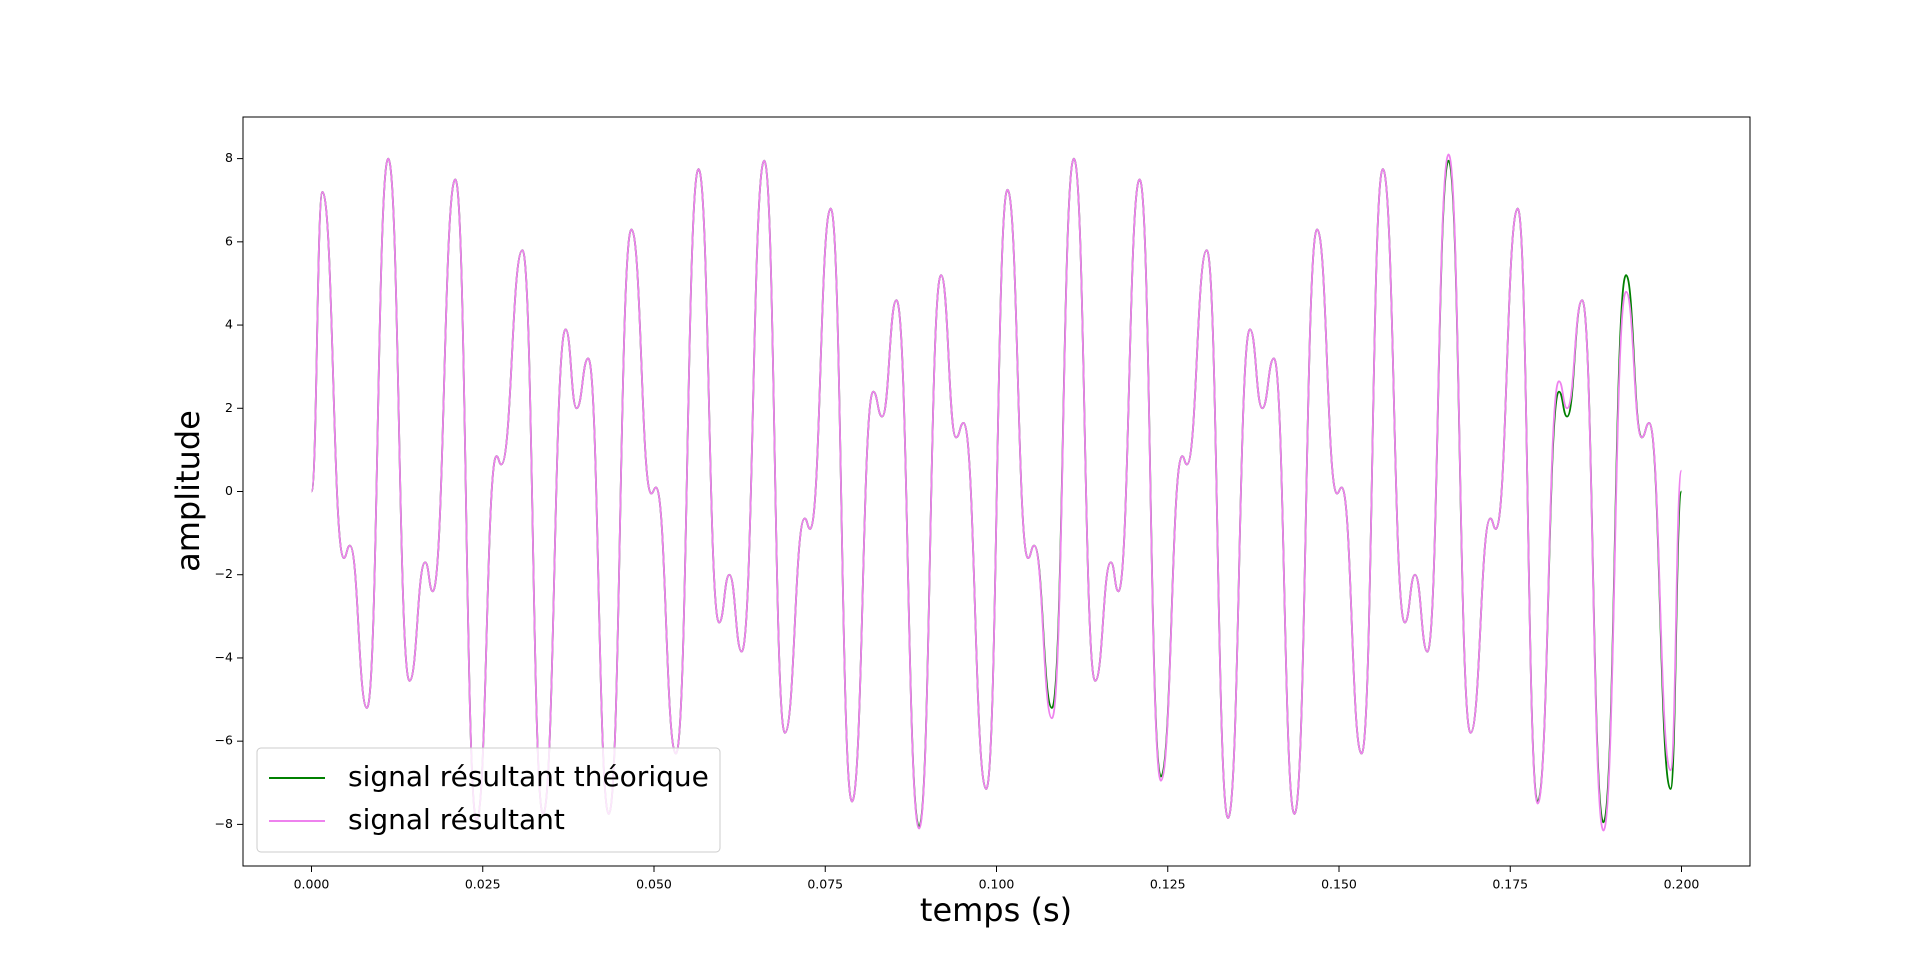 Image resolution: width=1920 pixels, height=961 pixels. I want to click on y-tick-label: −8, so click(224, 823).